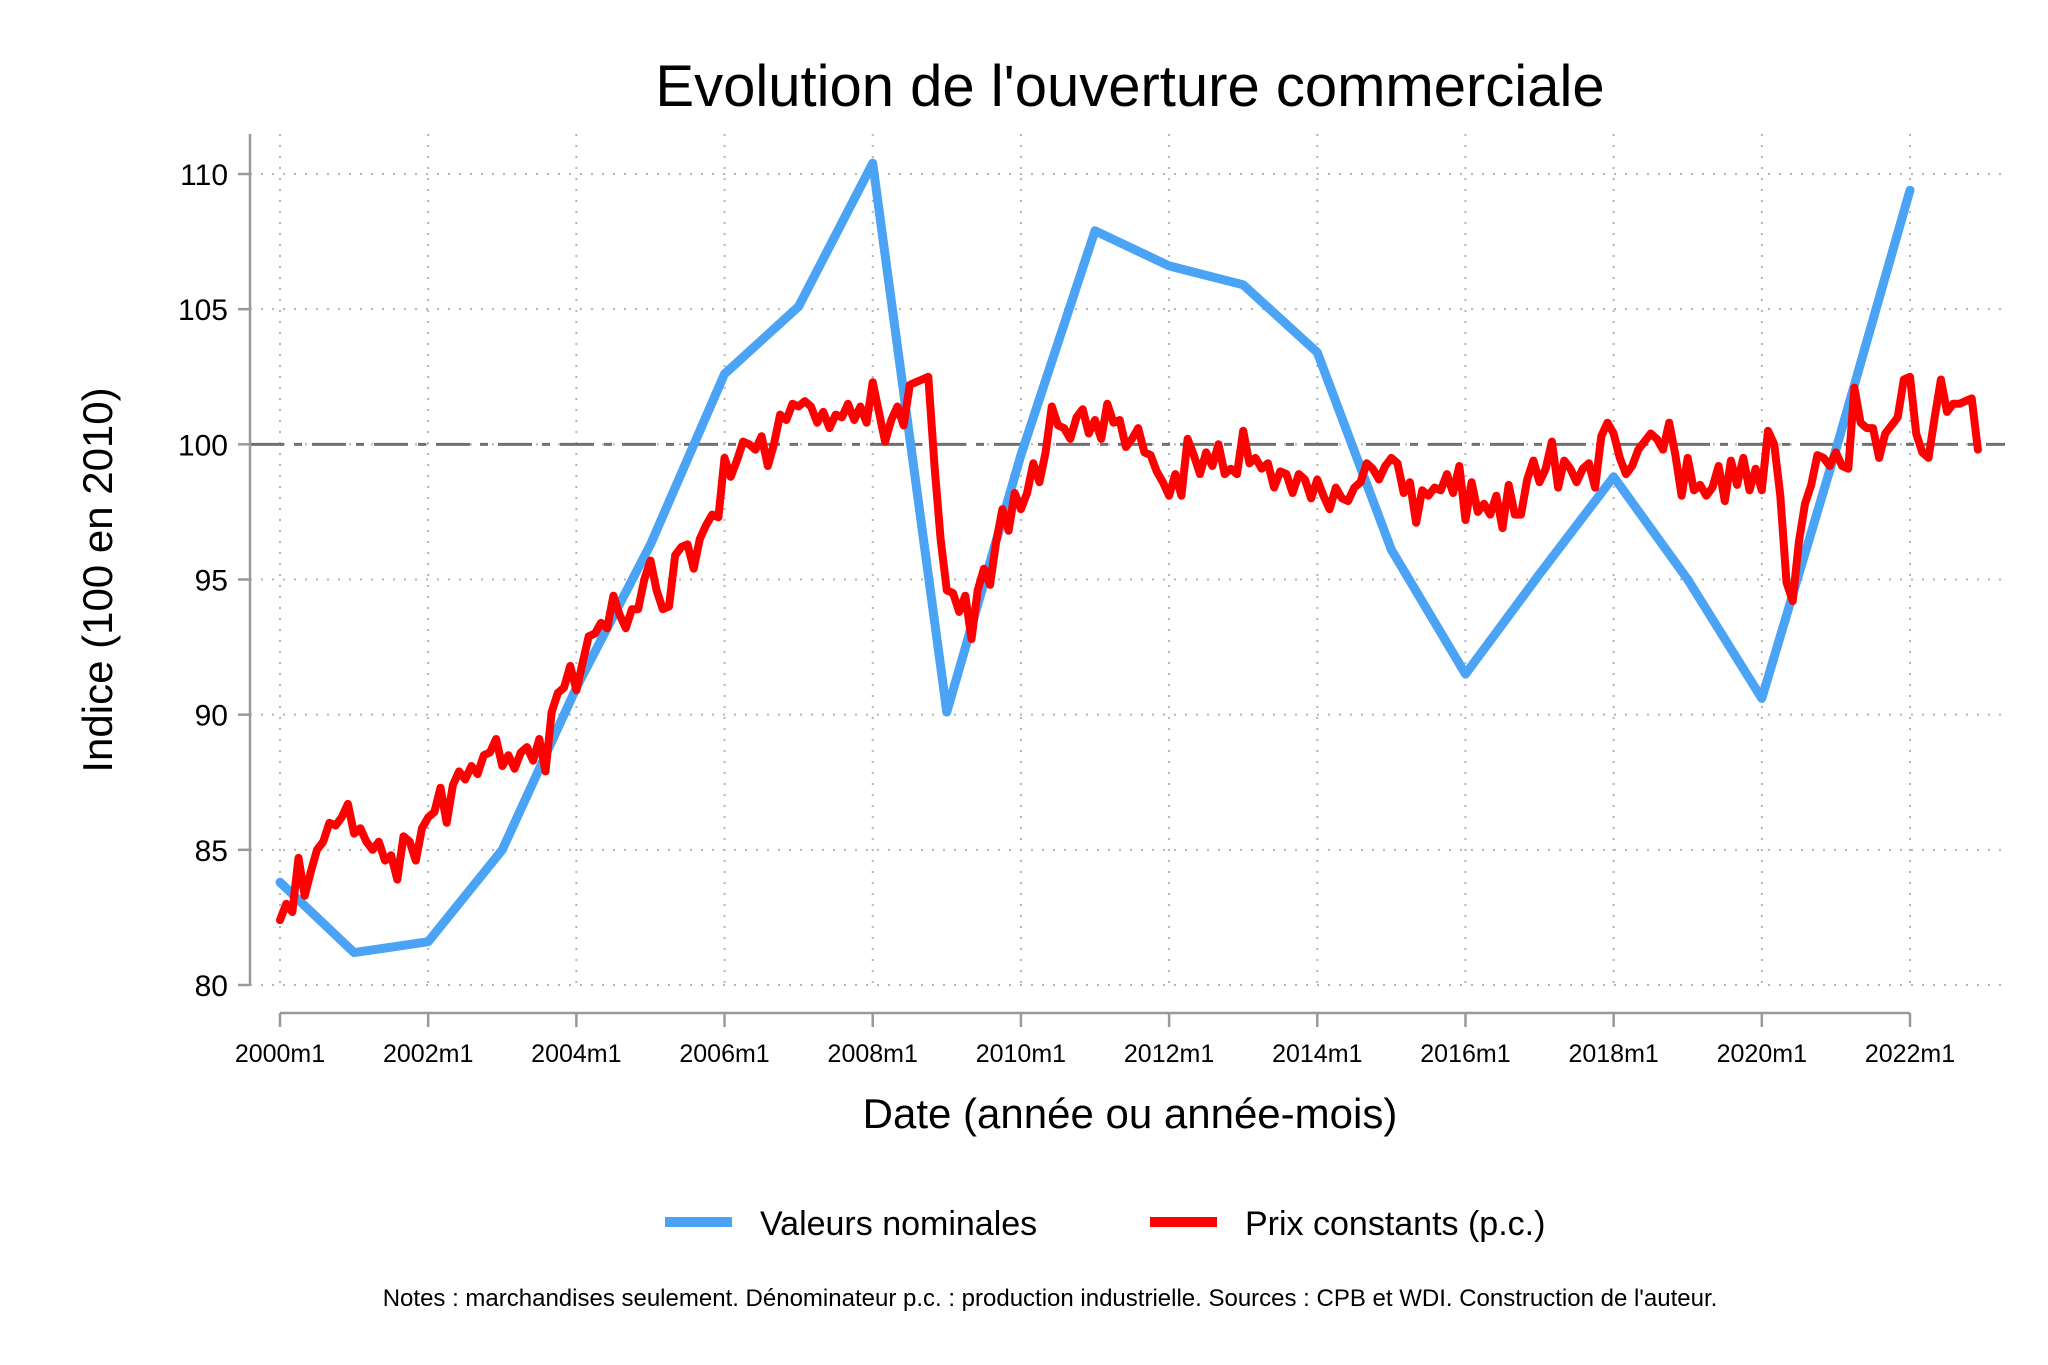  I want to click on y-tick-label: 85, so click(211, 851).